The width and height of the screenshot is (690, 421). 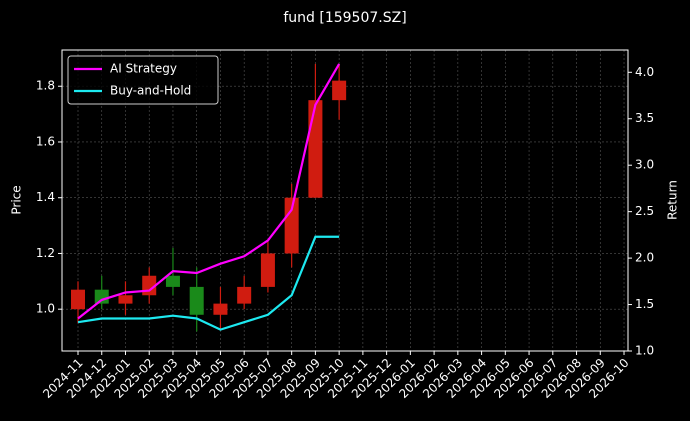 I want to click on y2-tick-label: 4.0, so click(x=644, y=72).